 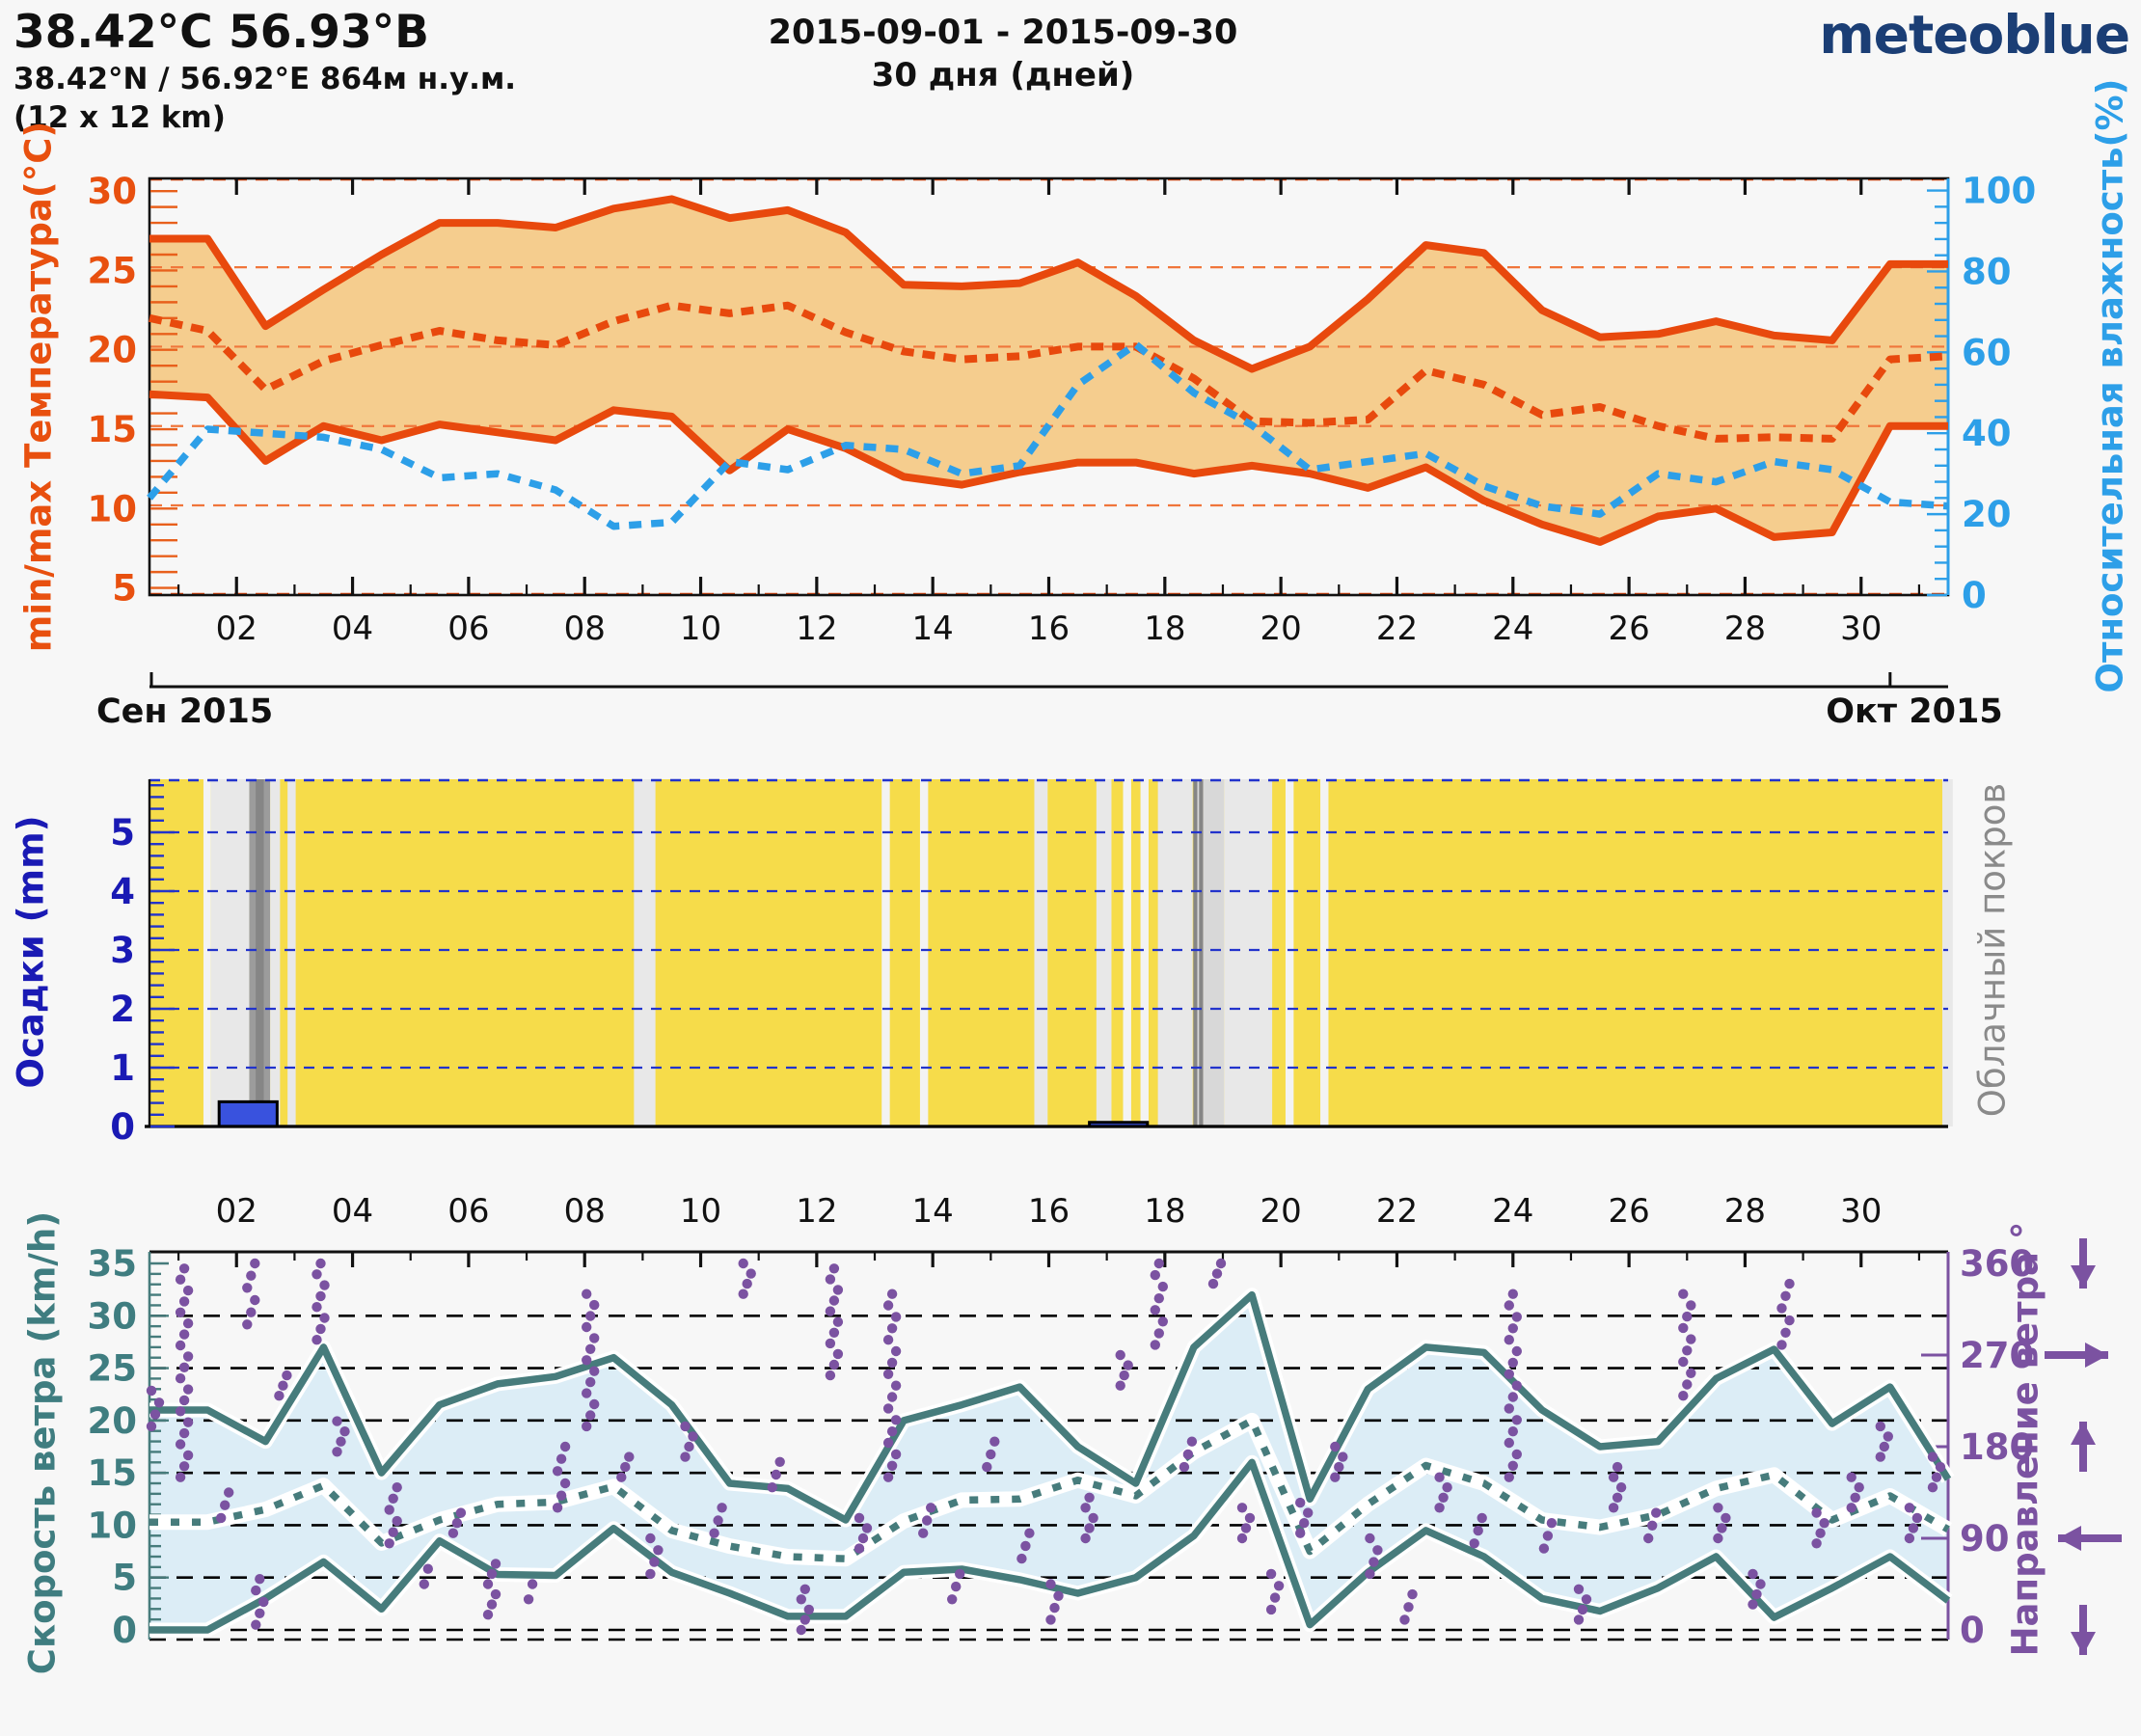 What do you see at coordinates (1997, 1355) in the screenshot?
I see `dir-tick-label: 270` at bounding box center [1997, 1355].